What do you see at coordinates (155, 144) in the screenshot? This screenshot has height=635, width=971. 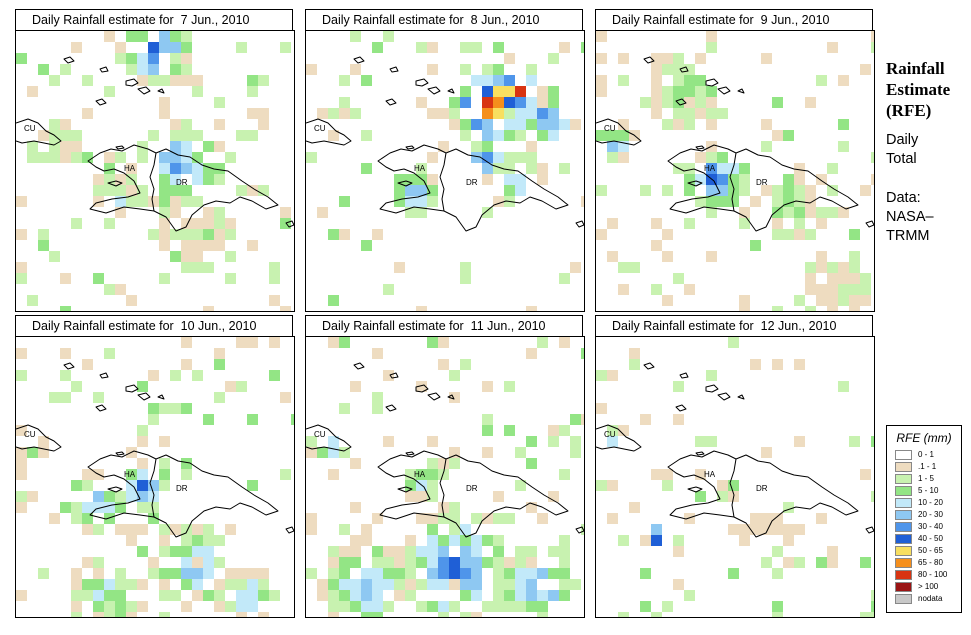 I see `coastlines` at bounding box center [155, 144].